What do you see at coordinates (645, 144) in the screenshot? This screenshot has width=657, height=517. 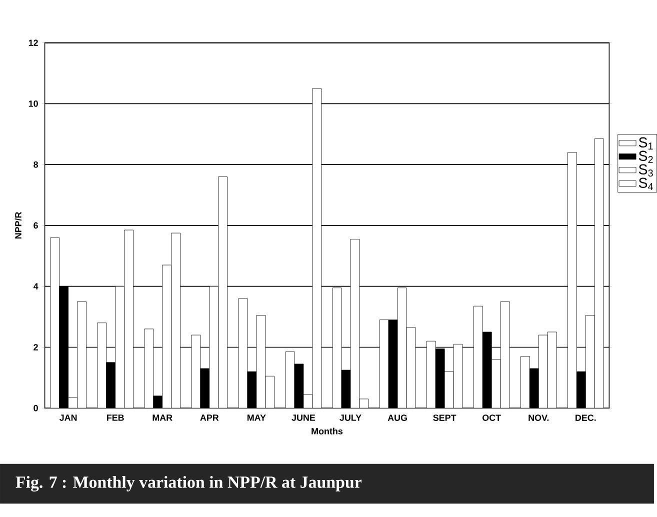 I see `legend-label: S$_{1}$` at bounding box center [645, 144].